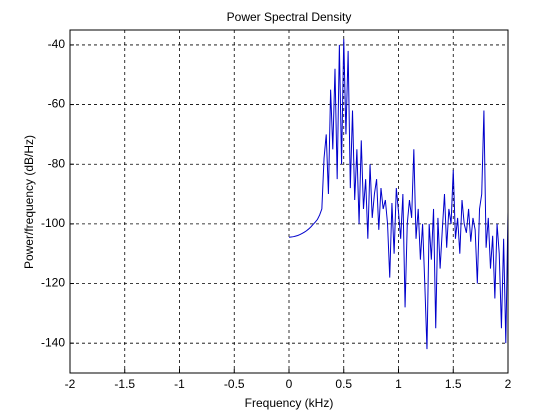 The image size is (560, 420). I want to click on y-tick-label: -40, so click(57, 44).